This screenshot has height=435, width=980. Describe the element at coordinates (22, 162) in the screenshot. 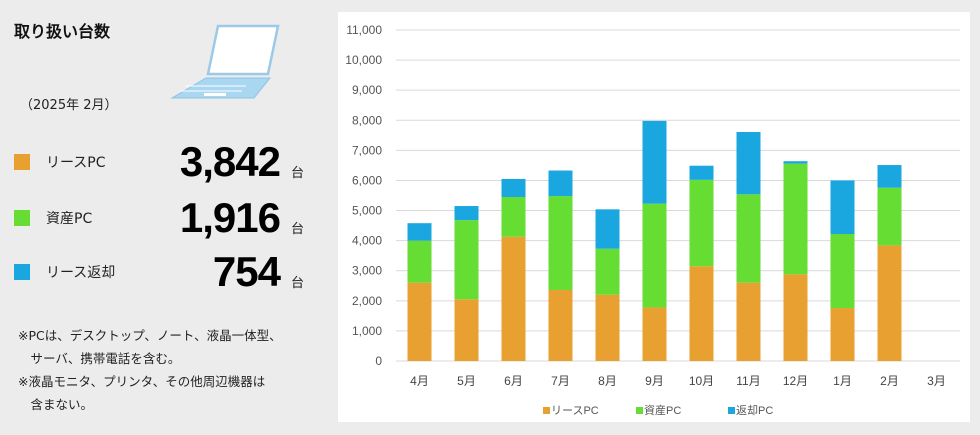

I see `lease-pc-swatch` at that location.